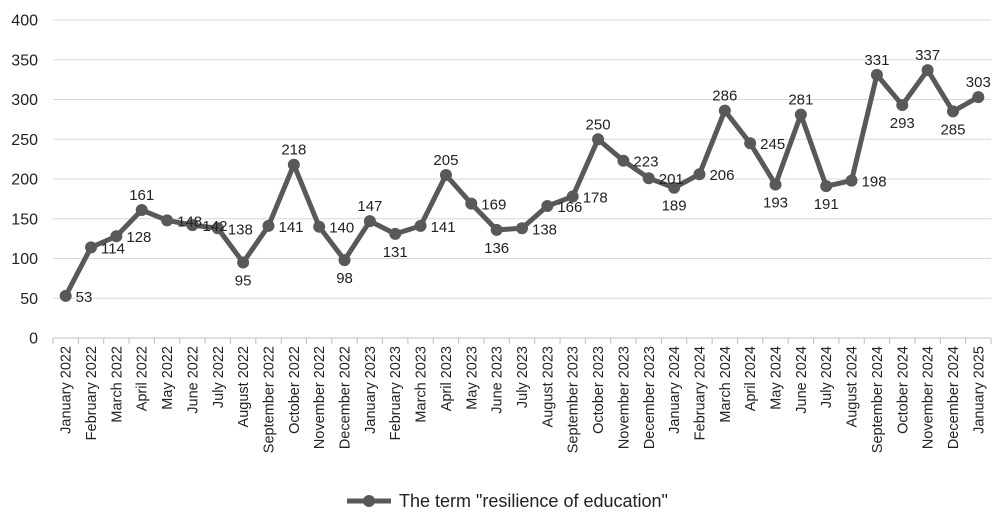 The image size is (996, 514). I want to click on data-label: 128, so click(138, 237).